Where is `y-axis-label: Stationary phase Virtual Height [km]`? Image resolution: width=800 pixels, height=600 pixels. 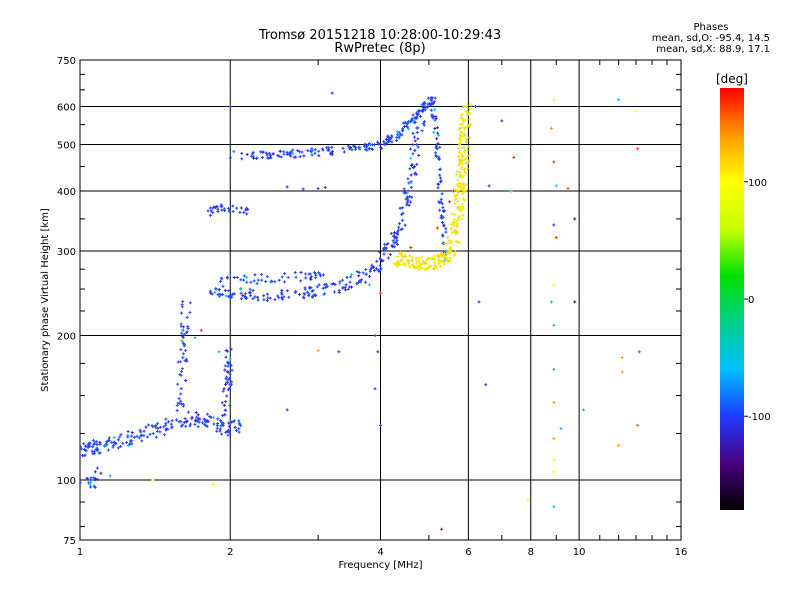
y-axis-label: Stationary phase Virtual Height [km] is located at coordinates (45, 300).